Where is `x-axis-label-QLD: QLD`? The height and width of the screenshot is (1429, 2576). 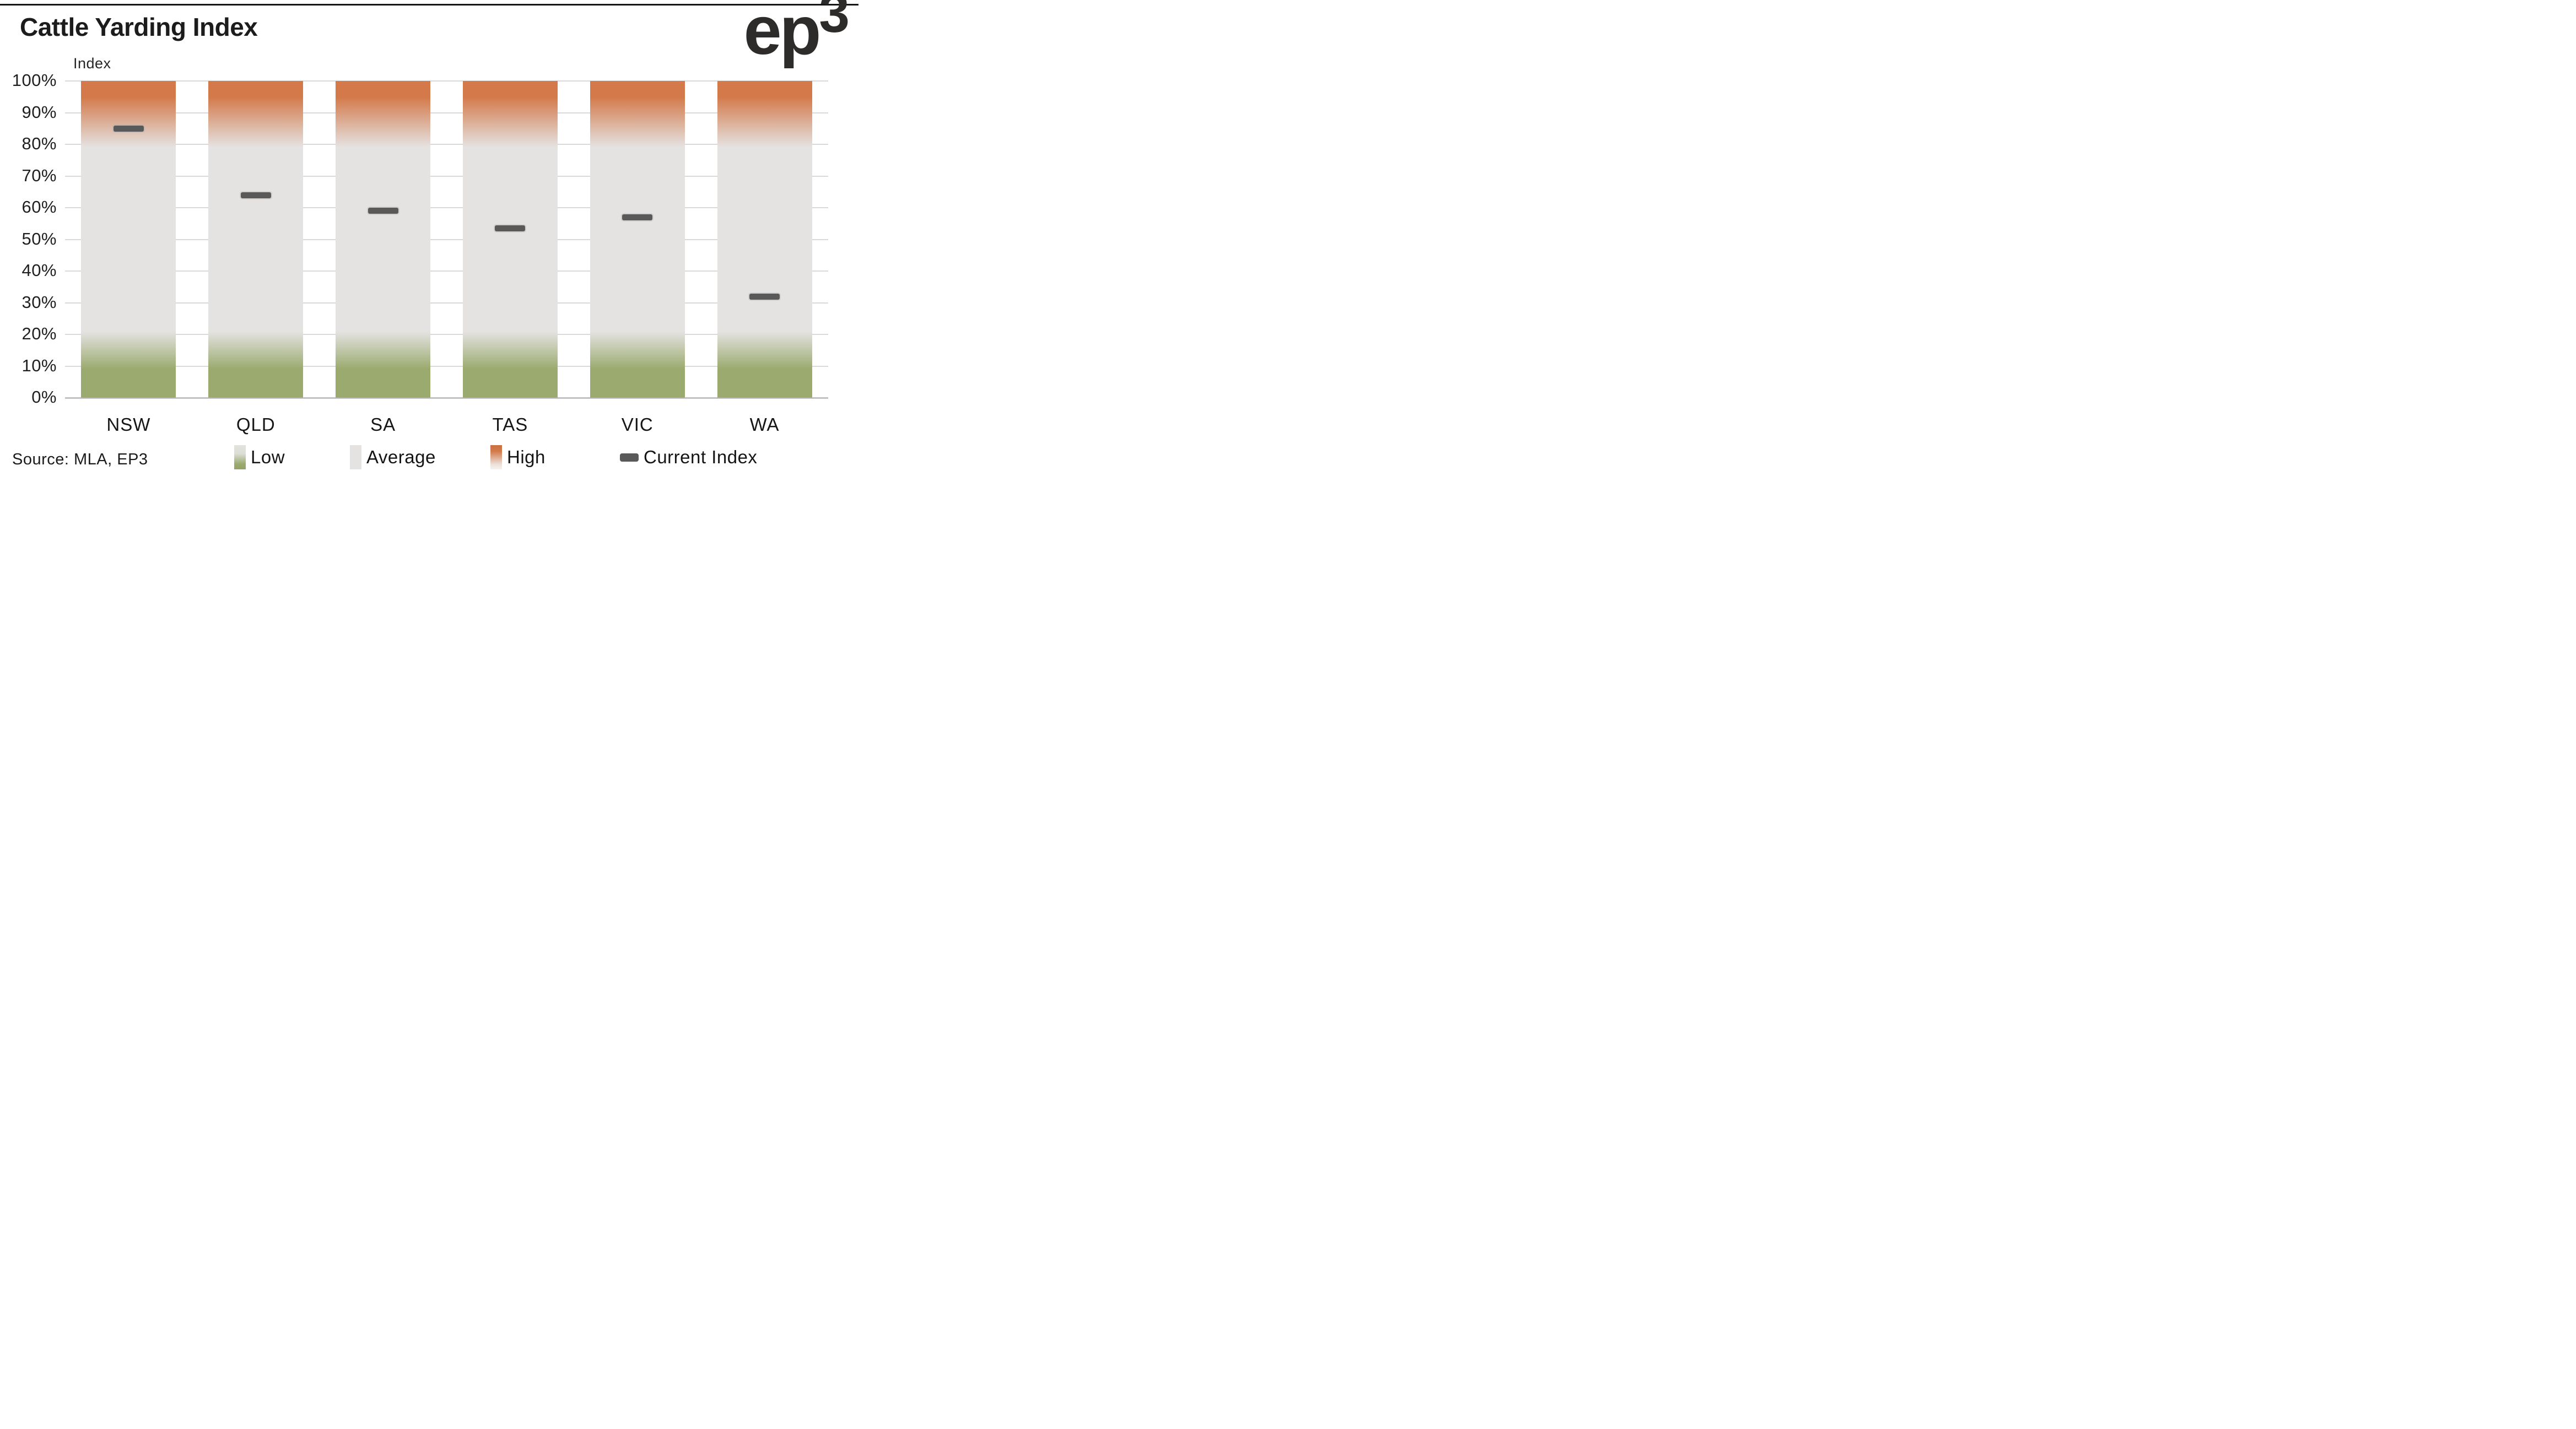
x-axis-label-QLD: QLD is located at coordinates (256, 424).